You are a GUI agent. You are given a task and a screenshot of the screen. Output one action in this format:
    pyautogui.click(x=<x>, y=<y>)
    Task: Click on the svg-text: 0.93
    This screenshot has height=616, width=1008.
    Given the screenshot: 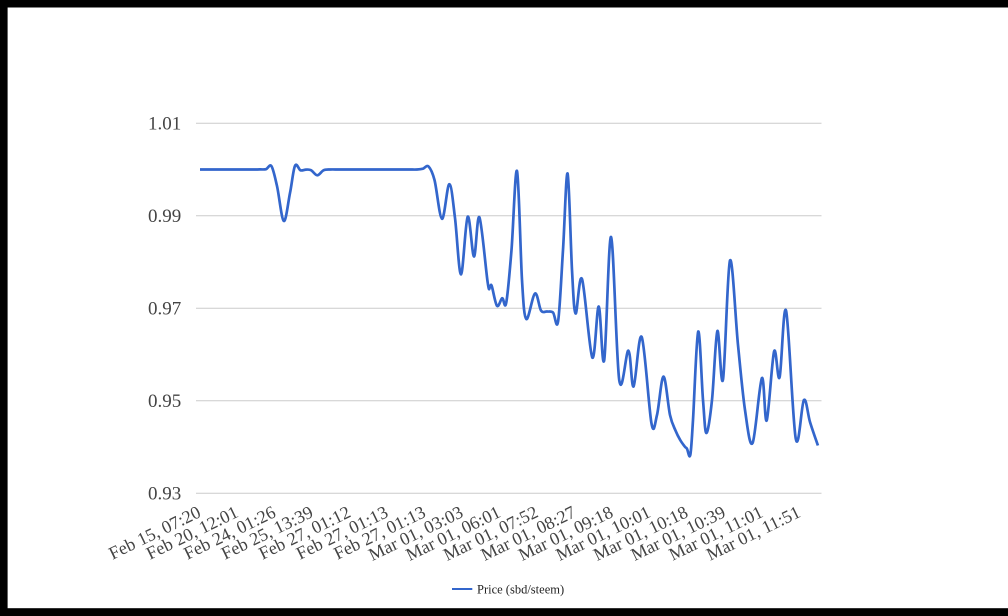 What is the action you would take?
    pyautogui.click(x=164, y=494)
    